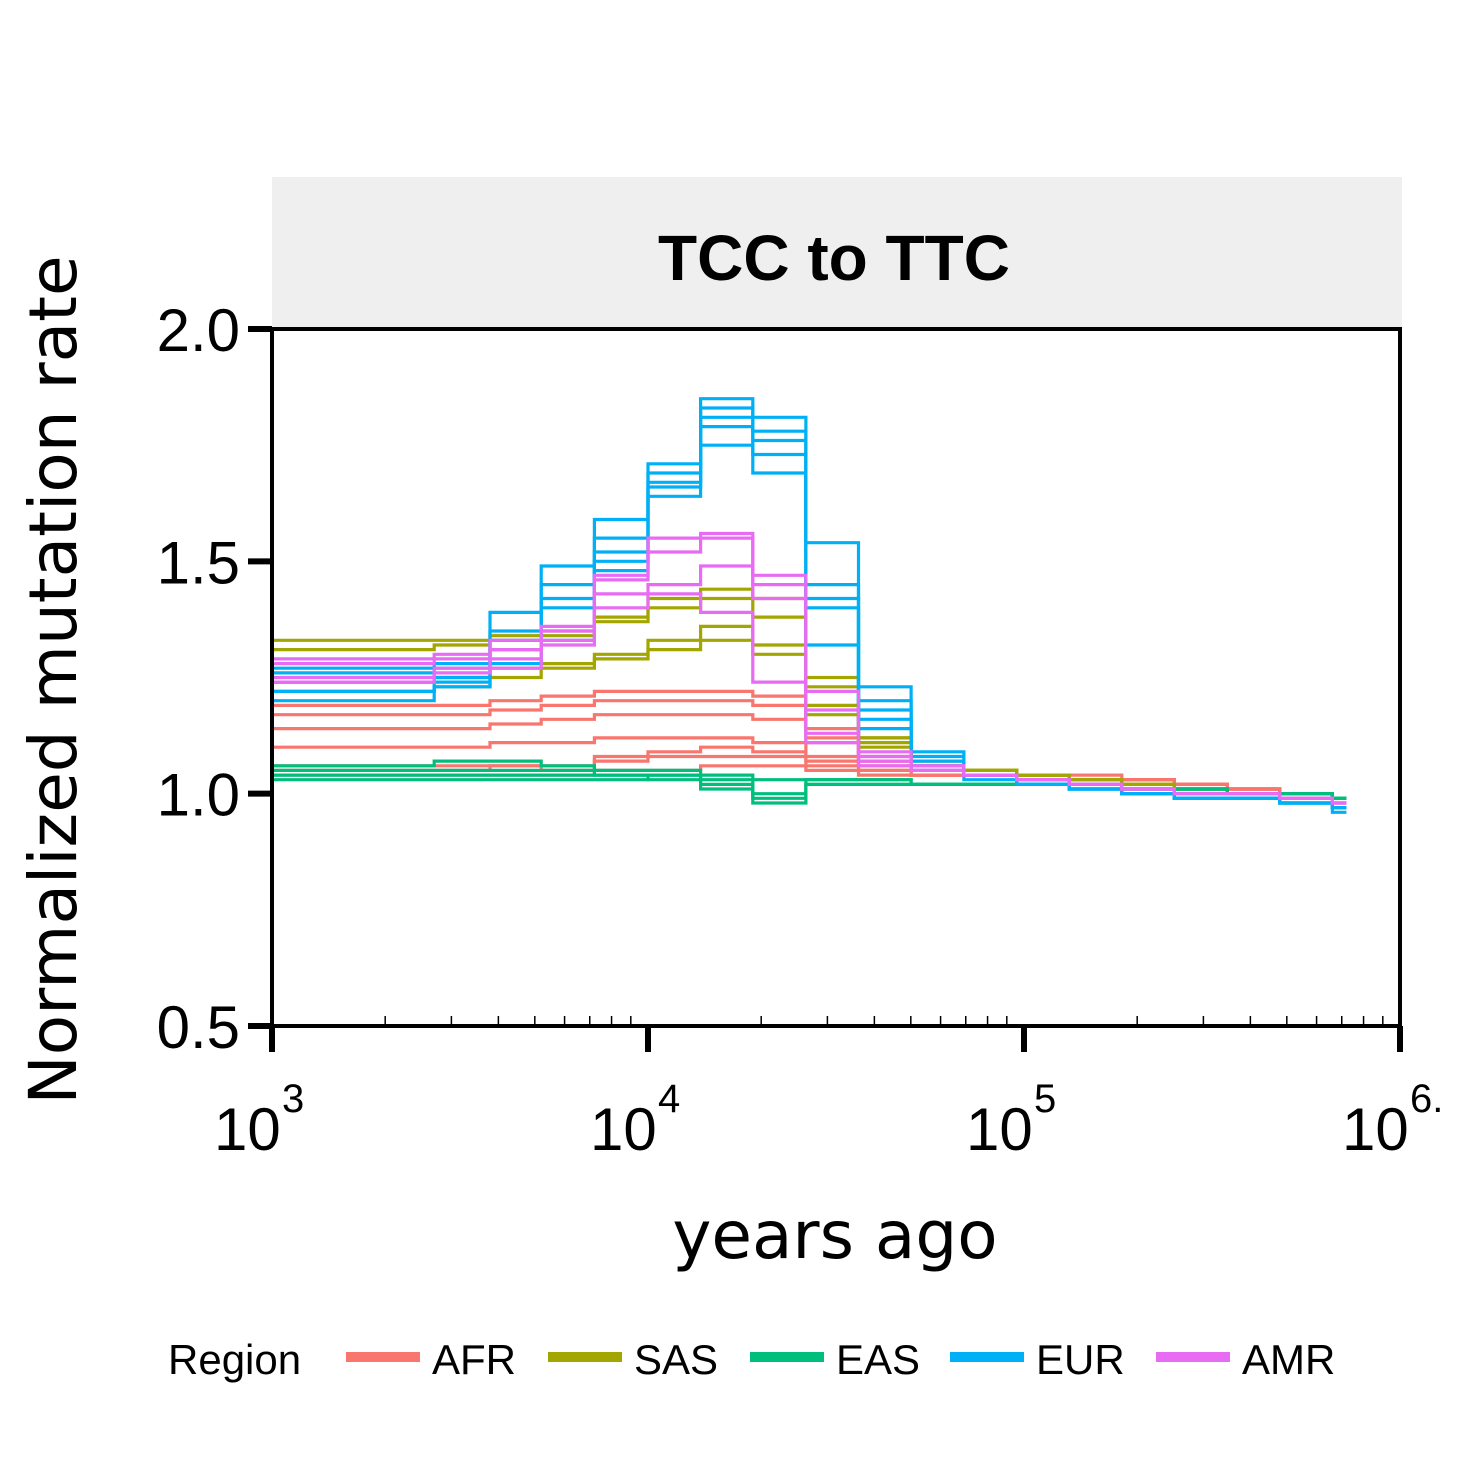 The image size is (1466, 1466). Describe the element at coordinates (234, 1359) in the screenshot. I see `legend-title: Region` at that location.